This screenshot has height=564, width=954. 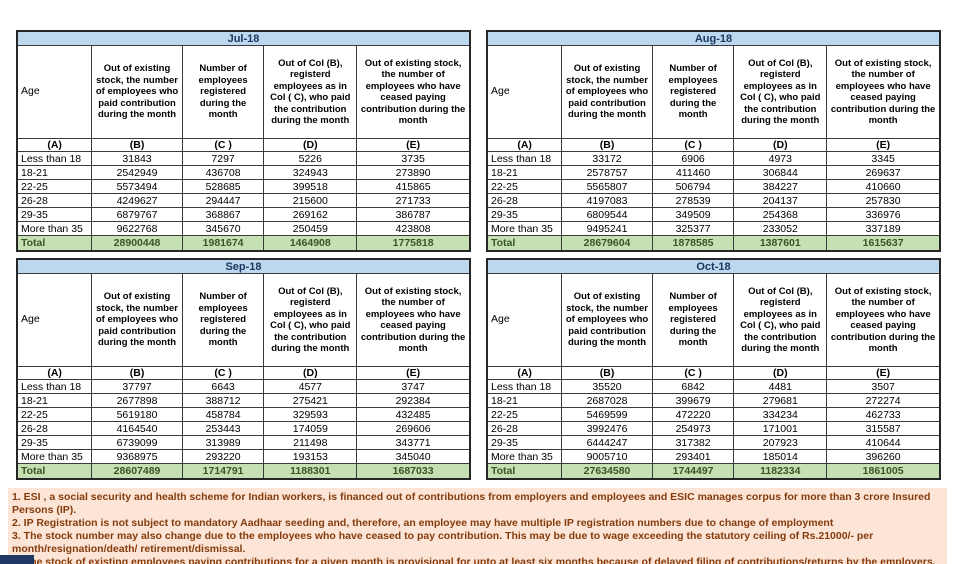 I want to click on value-cell: 253443, so click(x=223, y=428).